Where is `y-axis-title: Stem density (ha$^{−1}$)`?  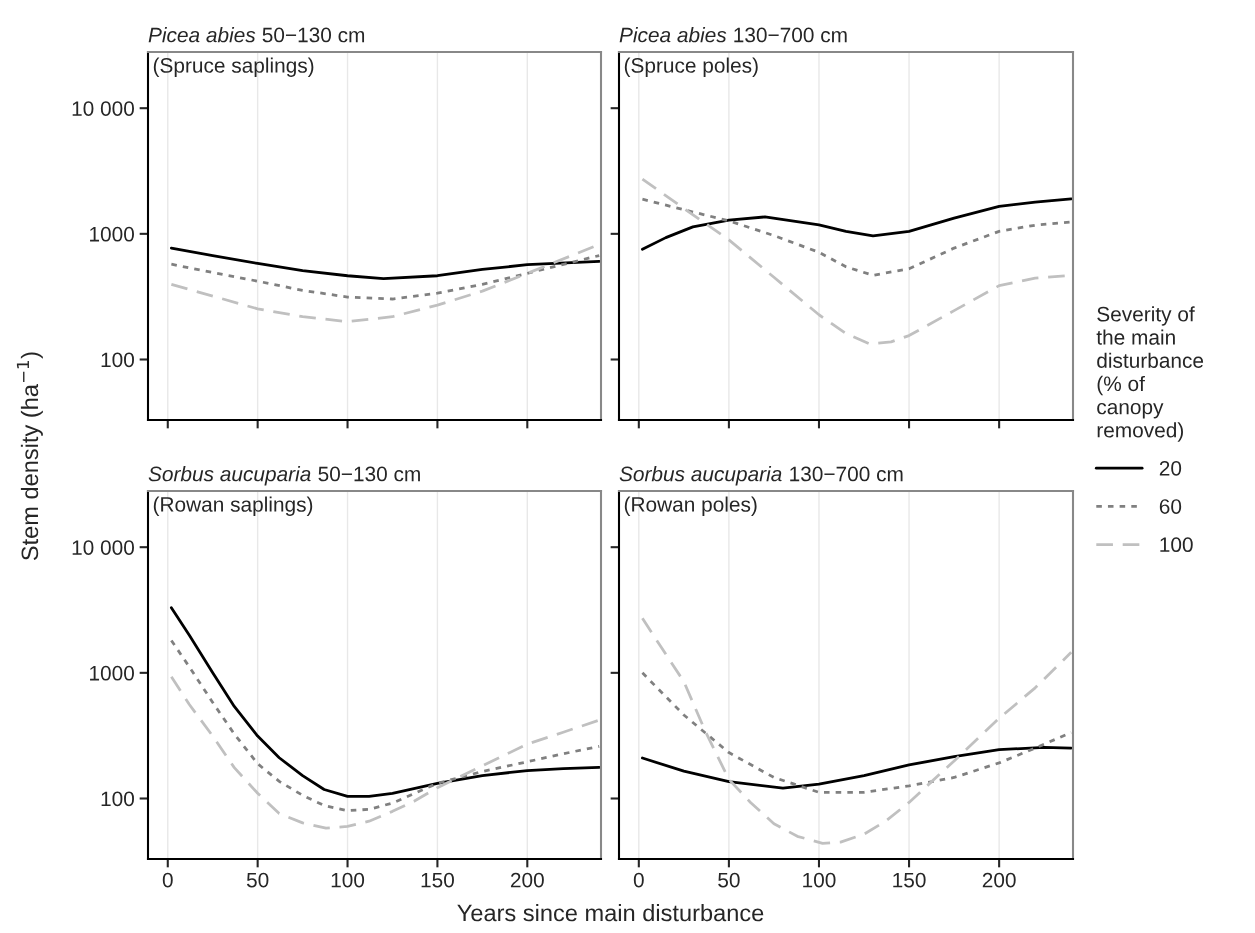
y-axis-title: Stem density (ha$^{−1}$) is located at coordinates (29, 456).